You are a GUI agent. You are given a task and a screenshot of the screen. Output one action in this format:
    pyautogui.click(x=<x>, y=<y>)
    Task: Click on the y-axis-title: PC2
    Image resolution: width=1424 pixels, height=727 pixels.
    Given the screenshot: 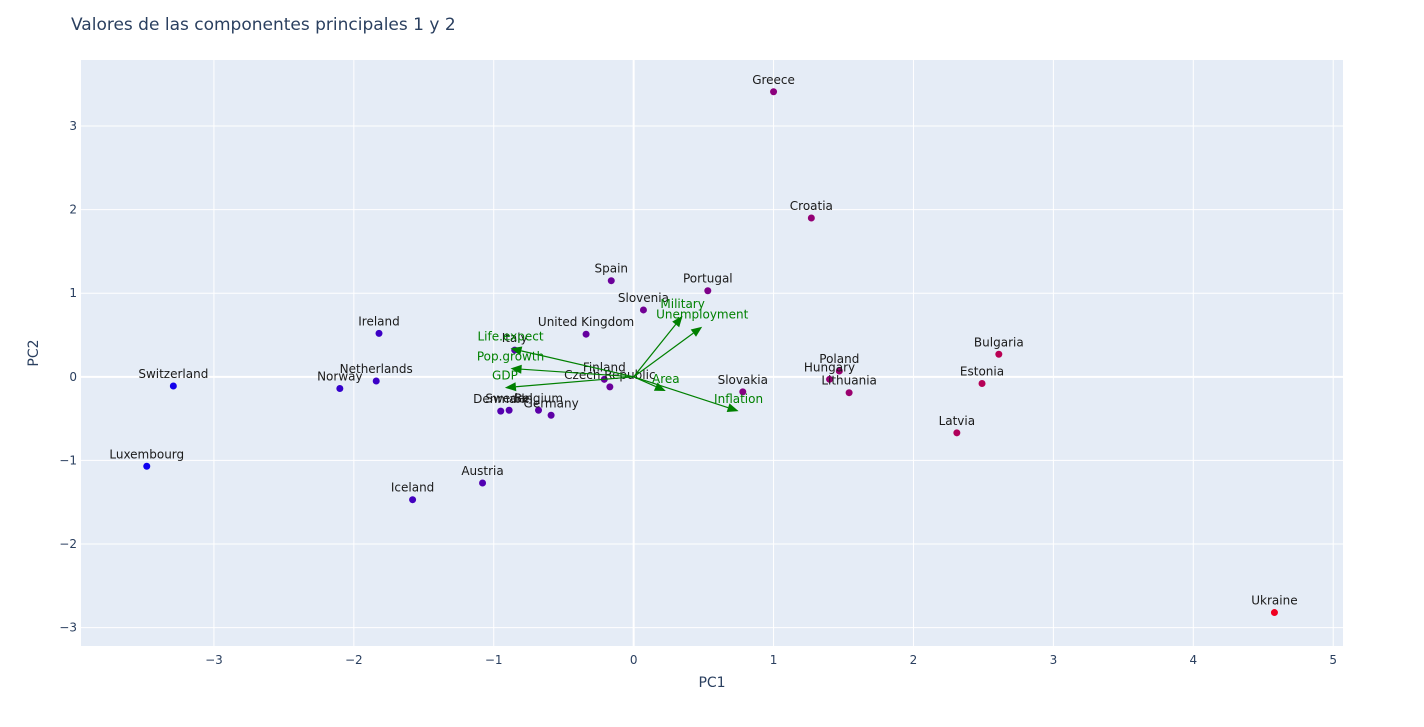 What is the action you would take?
    pyautogui.click(x=34, y=352)
    